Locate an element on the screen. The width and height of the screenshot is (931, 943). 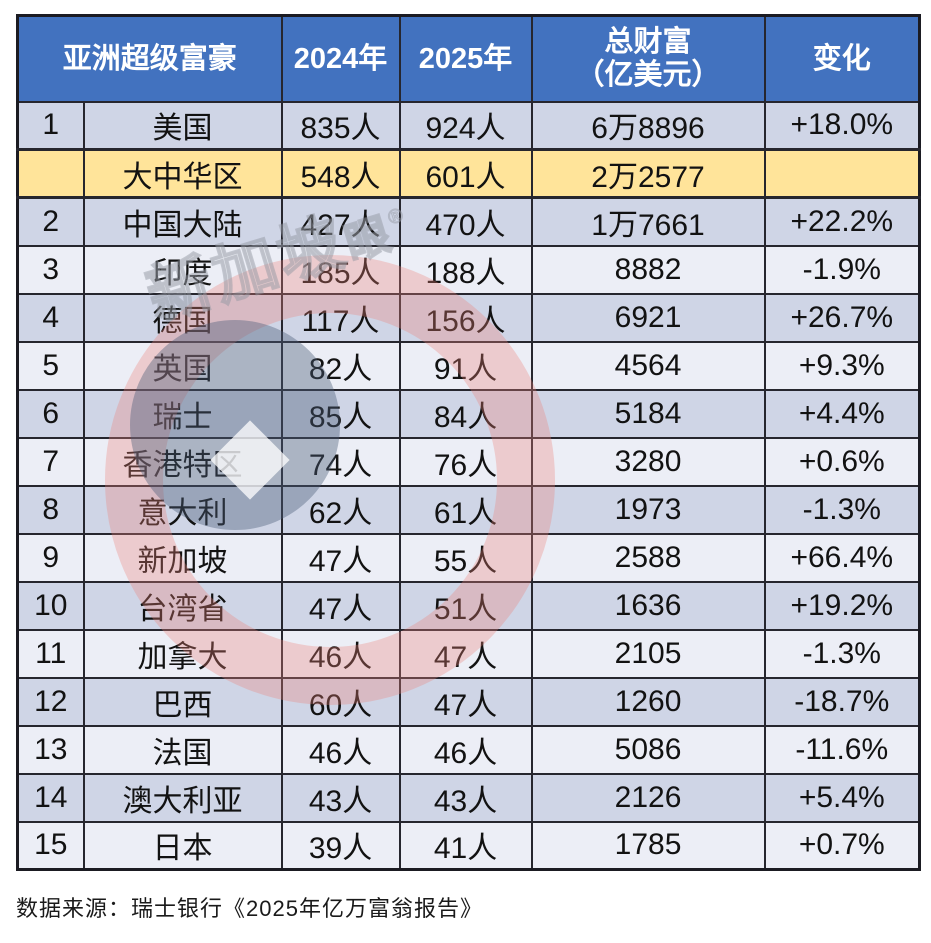
count-2025-cell: 76人 is located at coordinates (465, 461).